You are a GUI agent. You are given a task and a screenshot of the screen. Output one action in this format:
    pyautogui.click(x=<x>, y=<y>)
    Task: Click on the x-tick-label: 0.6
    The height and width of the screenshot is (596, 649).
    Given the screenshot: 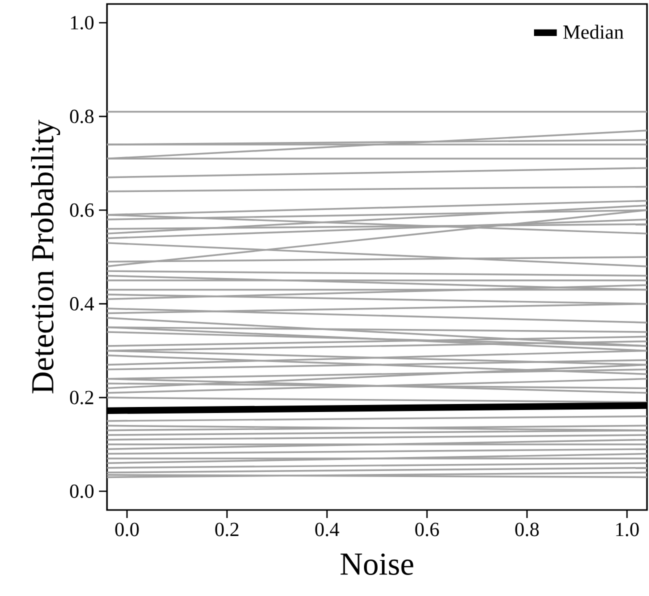 What is the action you would take?
    pyautogui.click(x=427, y=529)
    